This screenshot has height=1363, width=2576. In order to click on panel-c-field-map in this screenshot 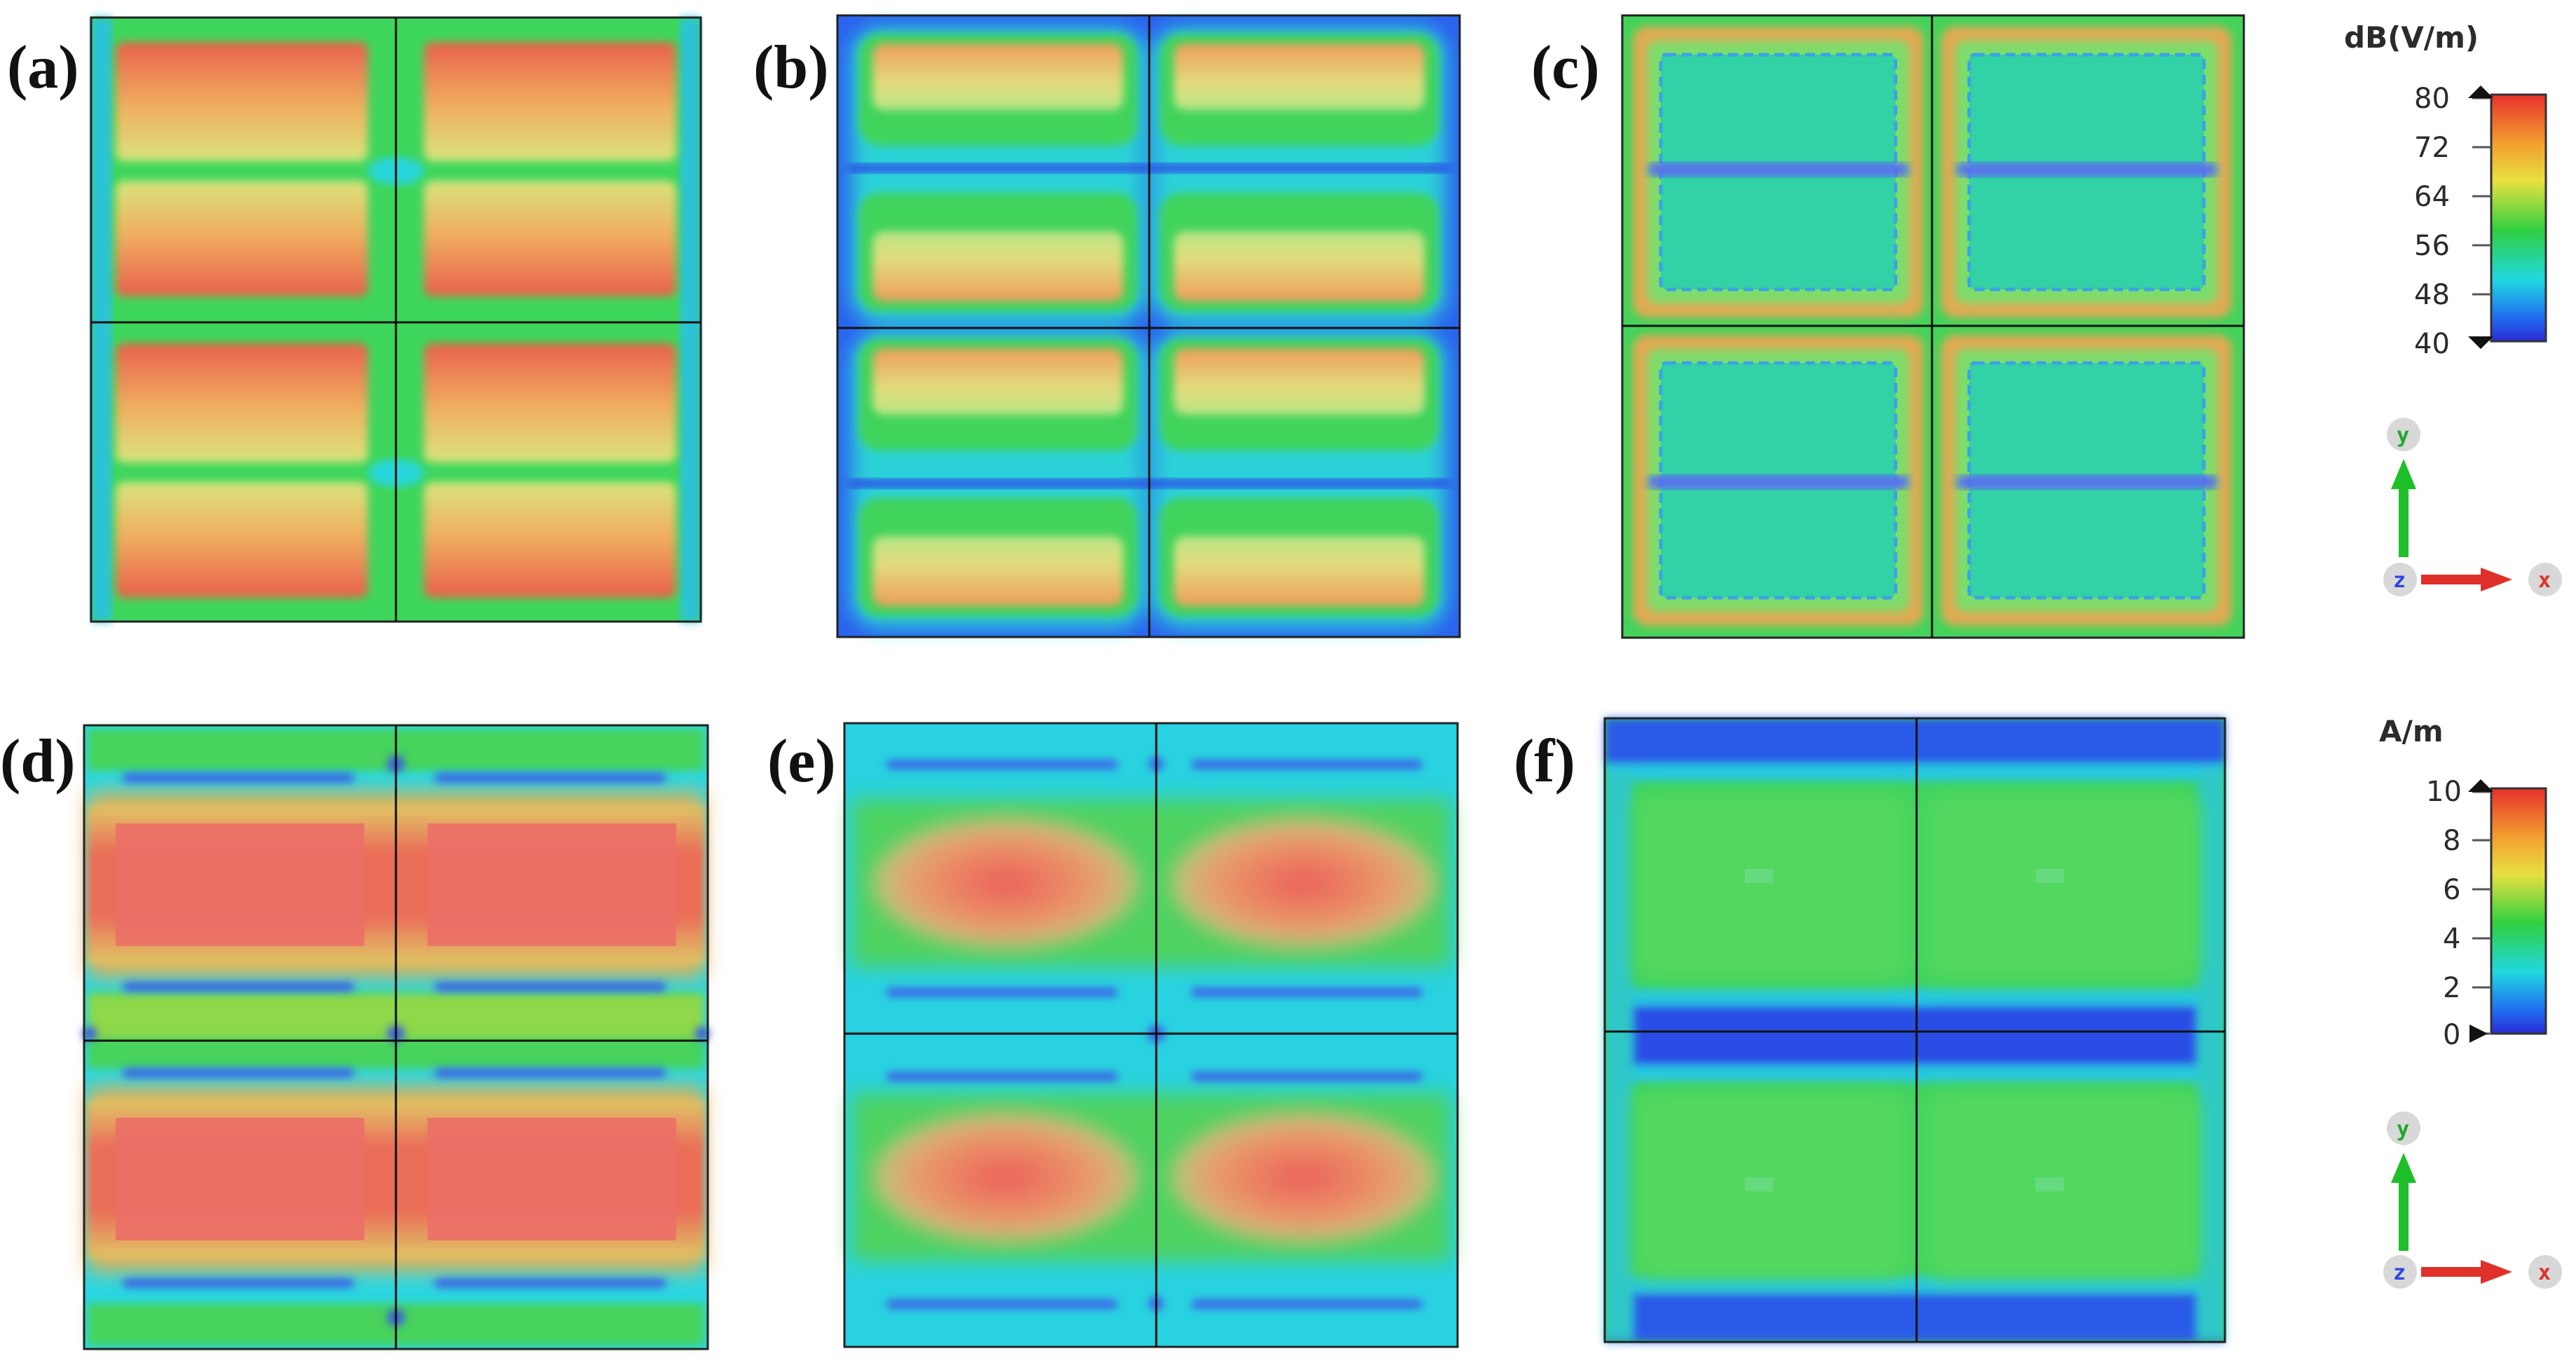, I will do `click(1933, 327)`.